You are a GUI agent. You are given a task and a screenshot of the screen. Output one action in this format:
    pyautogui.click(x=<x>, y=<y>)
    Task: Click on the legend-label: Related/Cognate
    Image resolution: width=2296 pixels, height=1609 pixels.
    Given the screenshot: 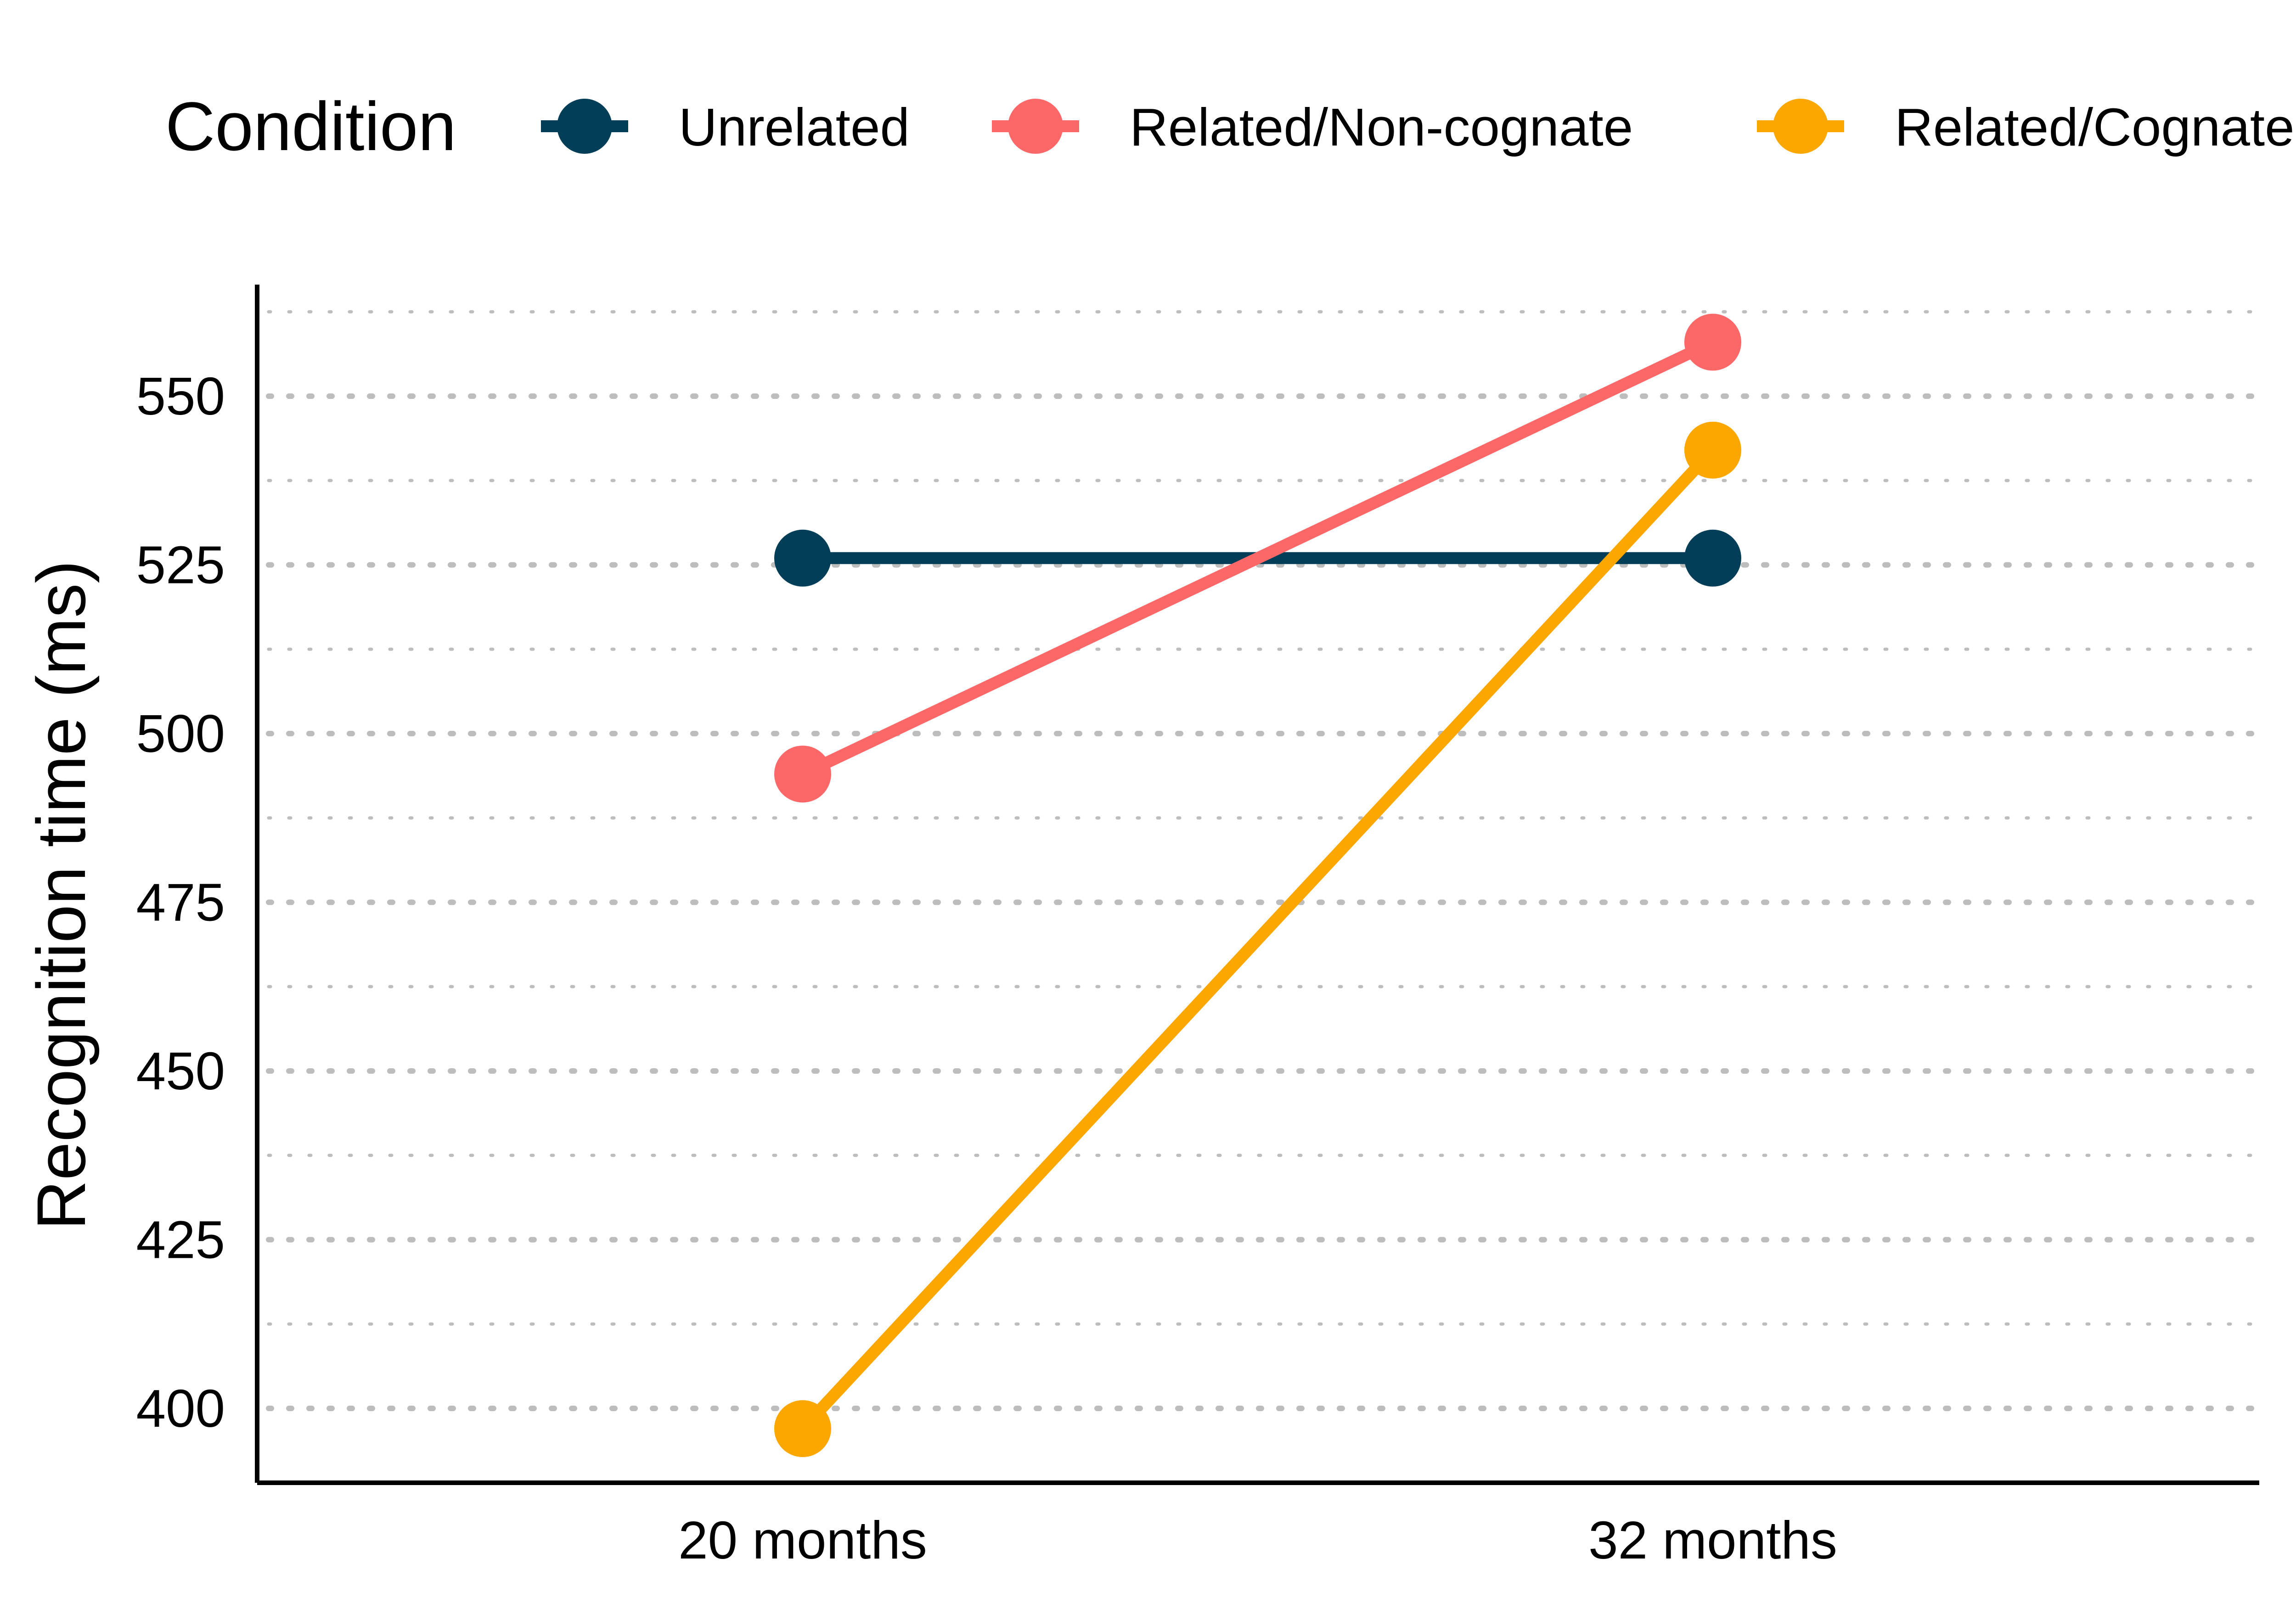 What is the action you would take?
    pyautogui.click(x=2095, y=127)
    